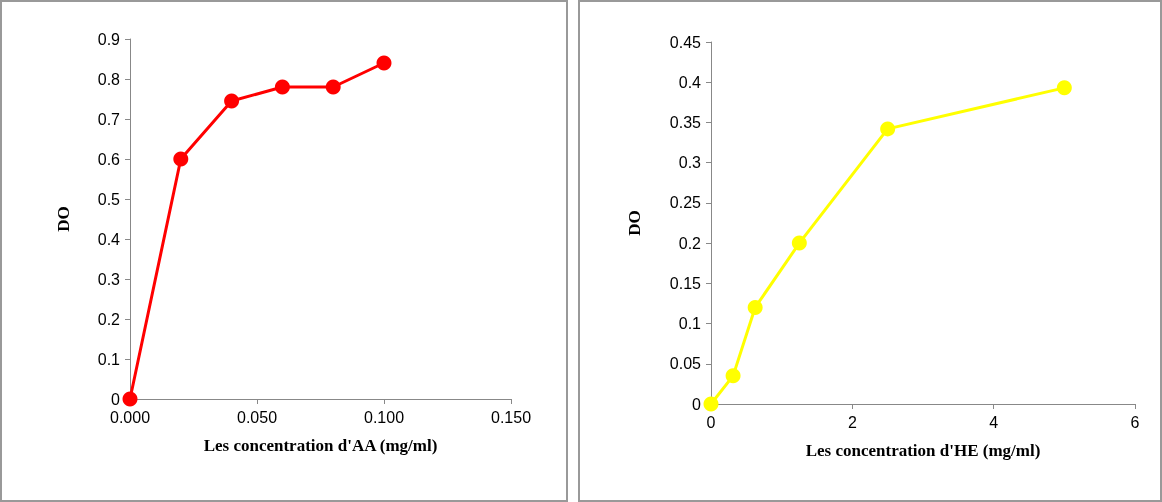 Image resolution: width=1162 pixels, height=502 pixels. What do you see at coordinates (711, 422) in the screenshot?
I see `x-tick-label: 0` at bounding box center [711, 422].